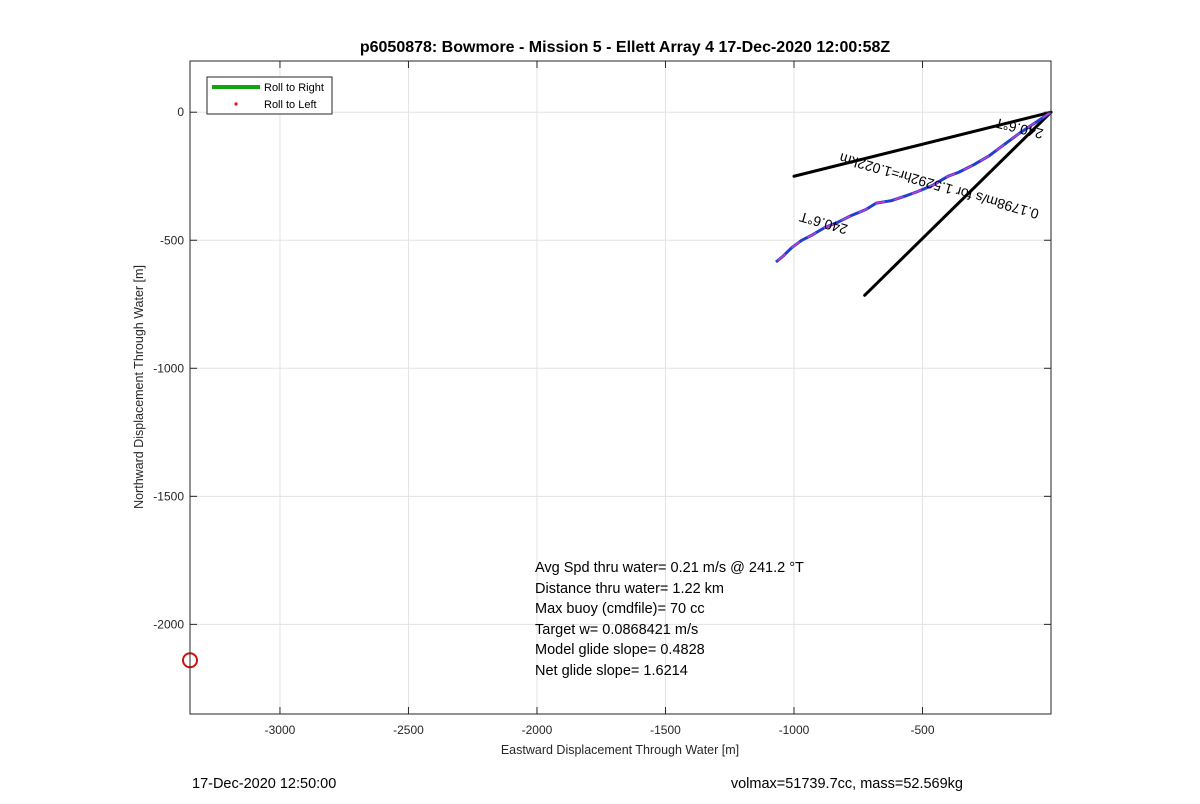  Describe the element at coordinates (620, 750) in the screenshot. I see `x-axis-label: Eastward Displacement Through Water [m]` at that location.